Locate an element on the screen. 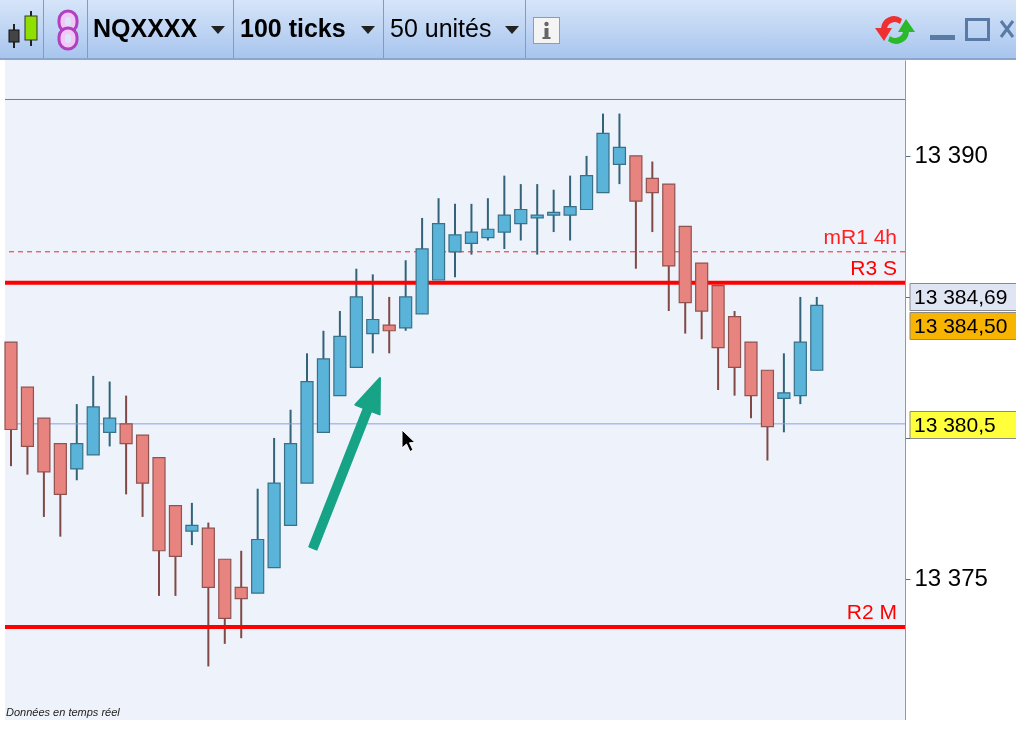  ref-line-label: R2 M is located at coordinates (871, 611).